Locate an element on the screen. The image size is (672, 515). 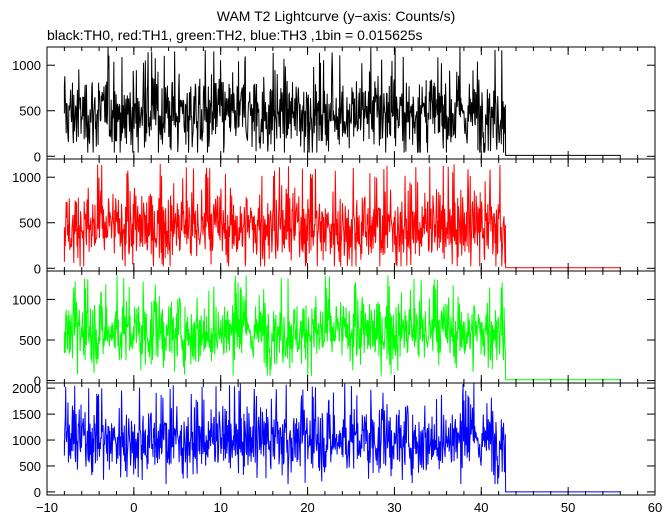
x-tick-label: −10 is located at coordinates (47, 507).